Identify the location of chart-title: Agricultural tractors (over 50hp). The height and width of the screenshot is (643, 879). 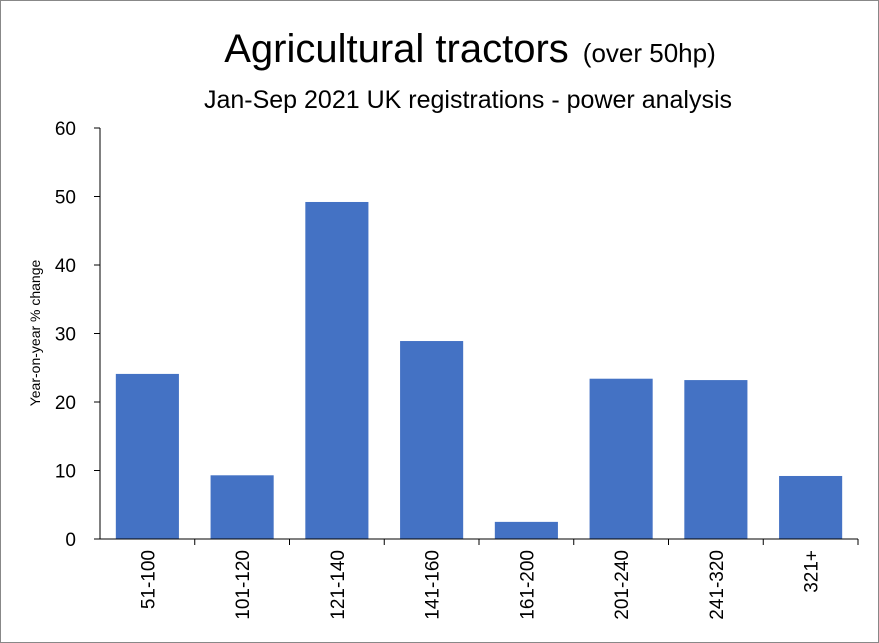
(470, 49).